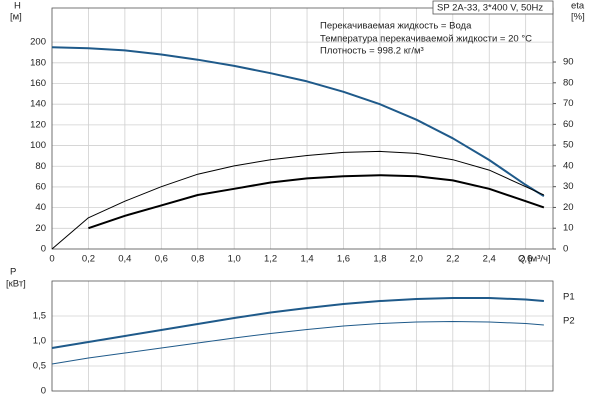  I want to click on p-axis-title: P, so click(13, 272).